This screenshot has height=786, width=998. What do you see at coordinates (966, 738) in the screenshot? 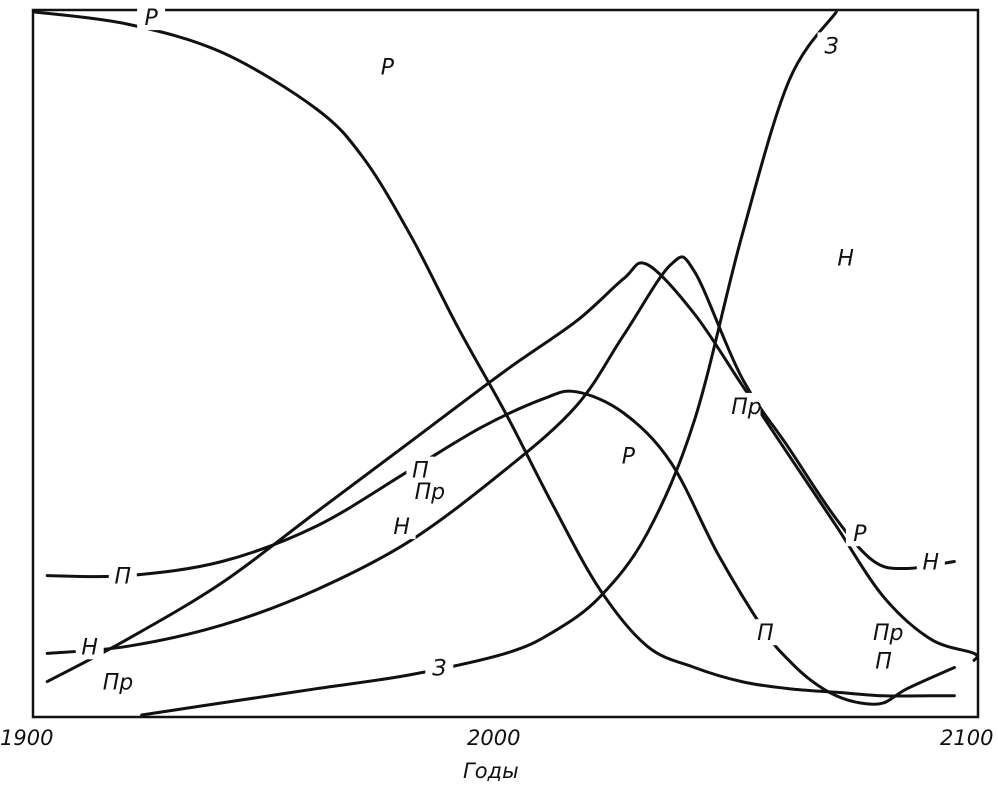
I see `x-tick-2100: 2100` at bounding box center [966, 738].